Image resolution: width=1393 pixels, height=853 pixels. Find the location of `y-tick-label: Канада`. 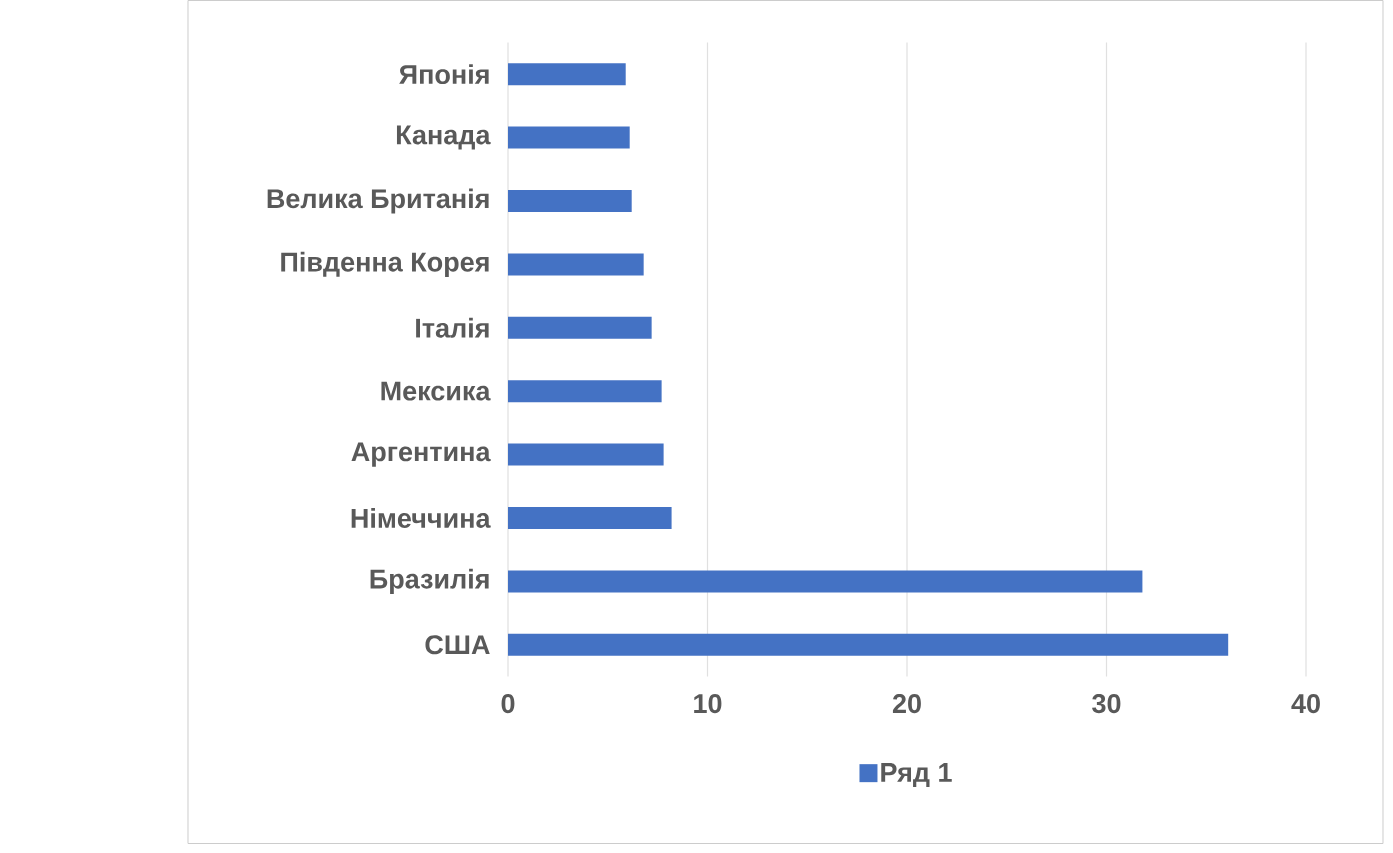

y-tick-label: Канада is located at coordinates (443, 137).